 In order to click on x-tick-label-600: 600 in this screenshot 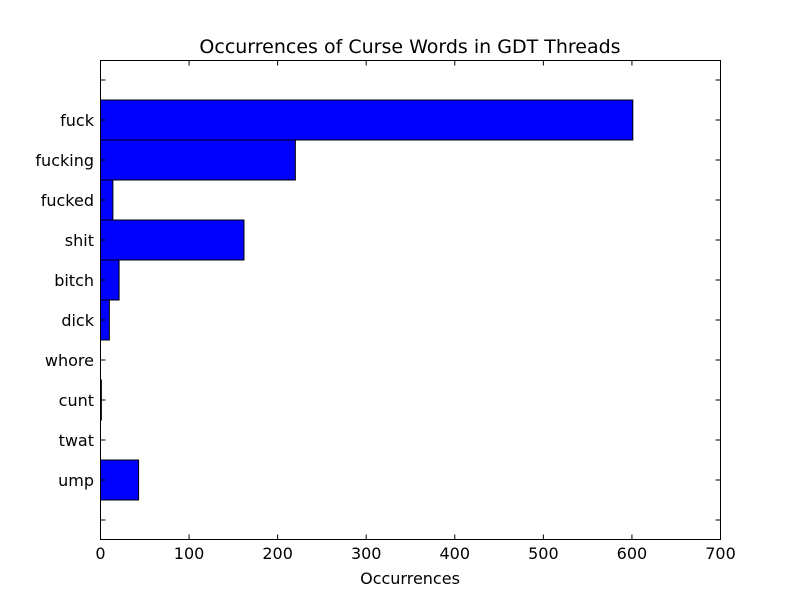, I will do `click(632, 553)`.